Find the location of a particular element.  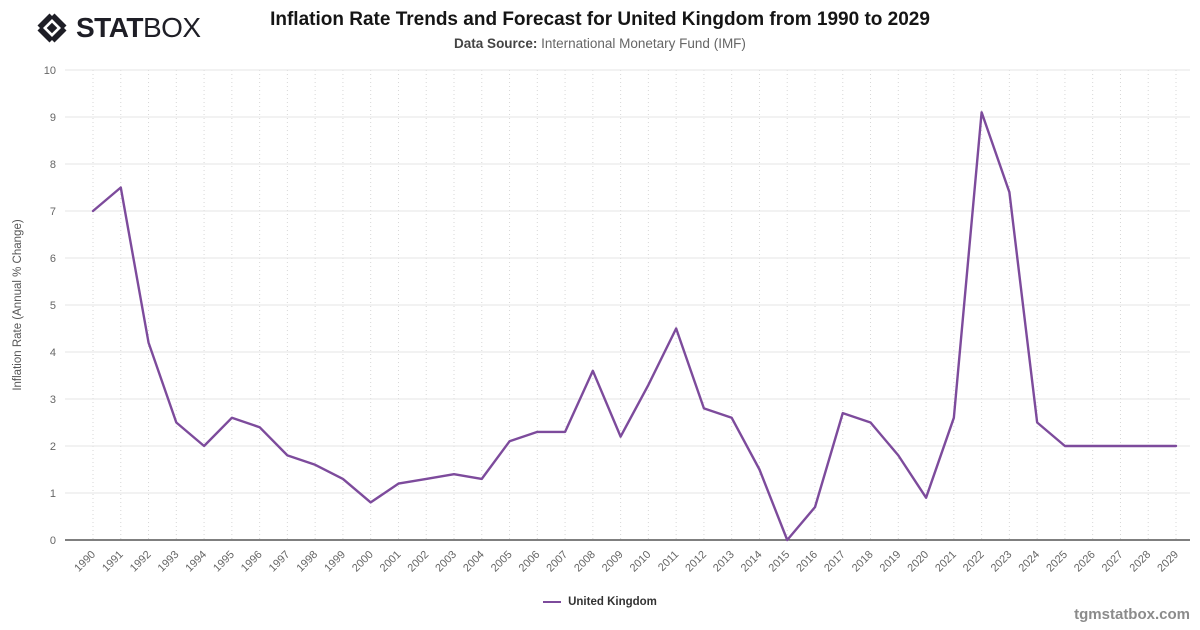

x-tick-label: 2003 is located at coordinates (446, 562).